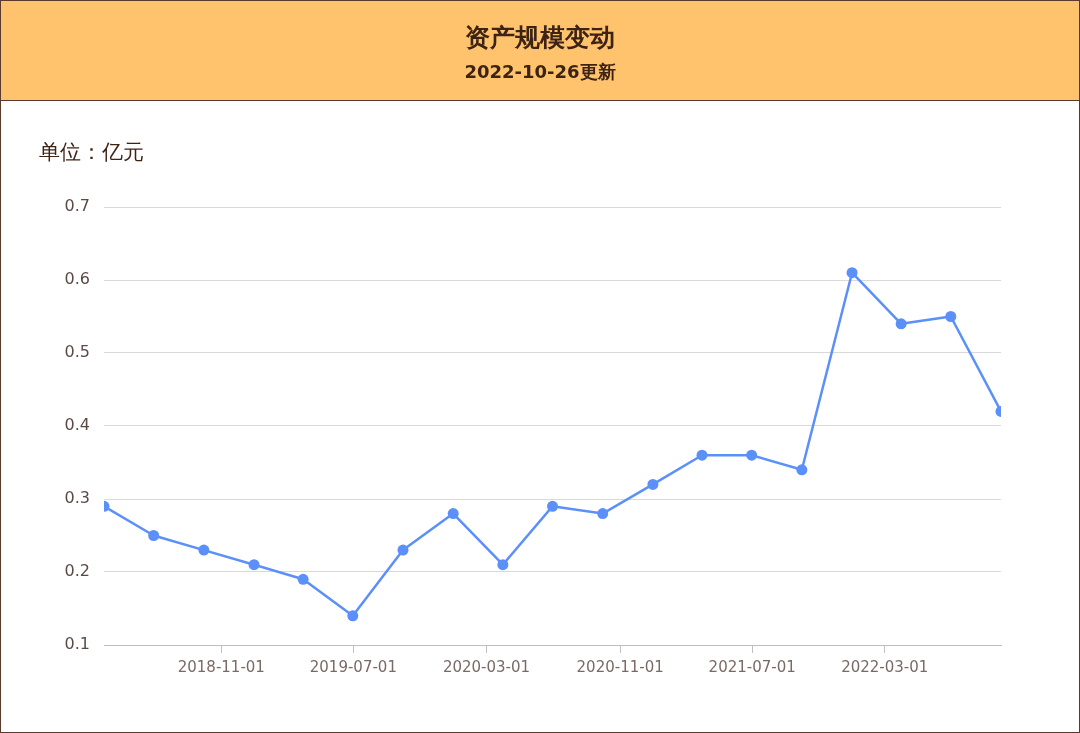  Describe the element at coordinates (77, 425) in the screenshot. I see `y-tick-label: 0.4` at that location.